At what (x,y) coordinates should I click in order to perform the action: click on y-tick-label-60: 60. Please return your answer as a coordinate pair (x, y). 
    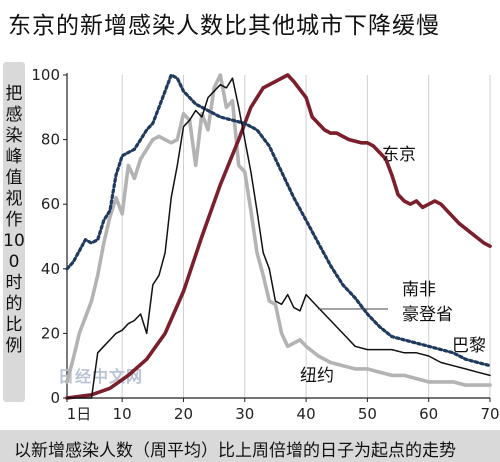
    Looking at the image, I should click on (50, 204).